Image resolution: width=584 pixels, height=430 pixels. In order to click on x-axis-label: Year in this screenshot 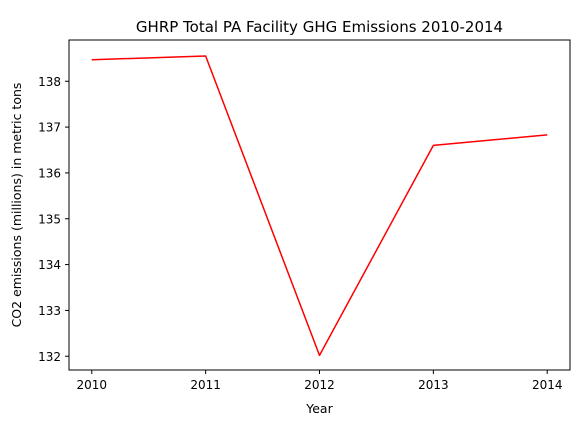, I will do `click(319, 408)`.